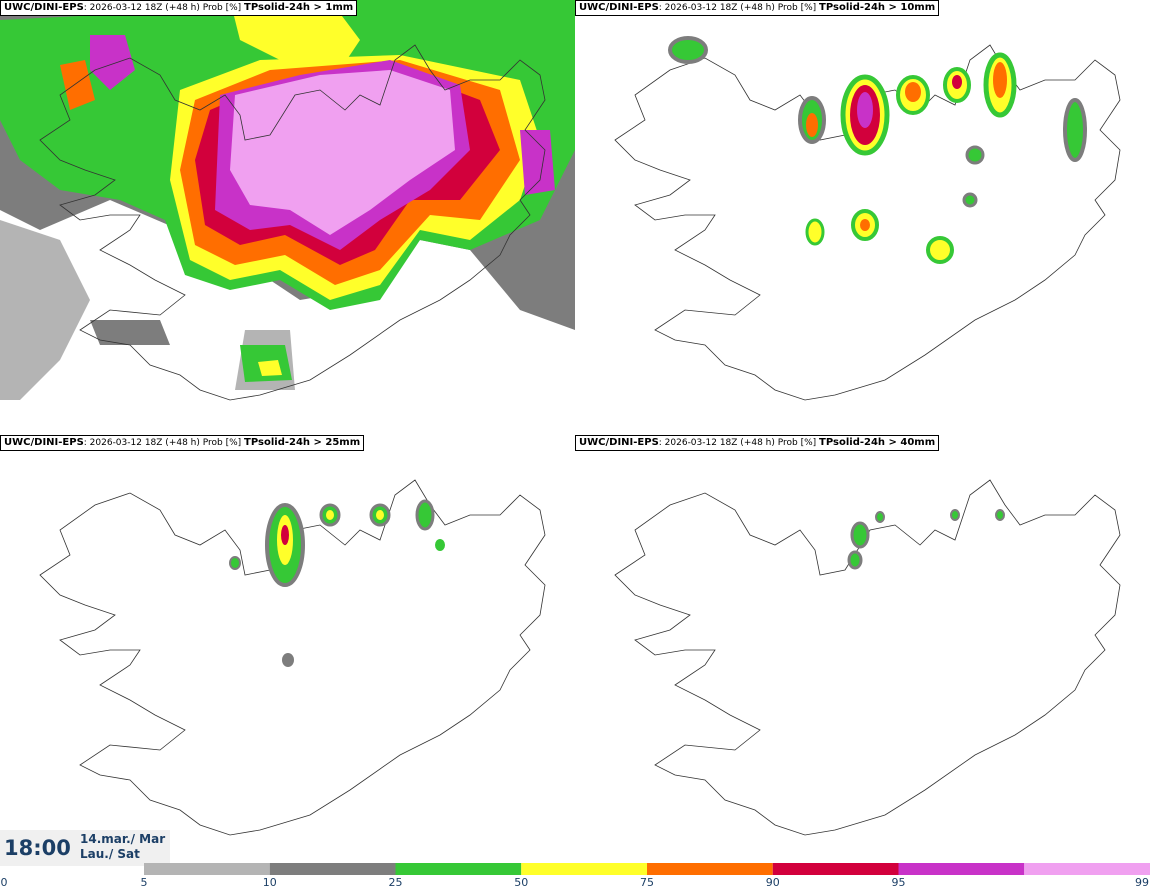  I want to click on colorbar-tick-label: 99, so click(1142, 882).